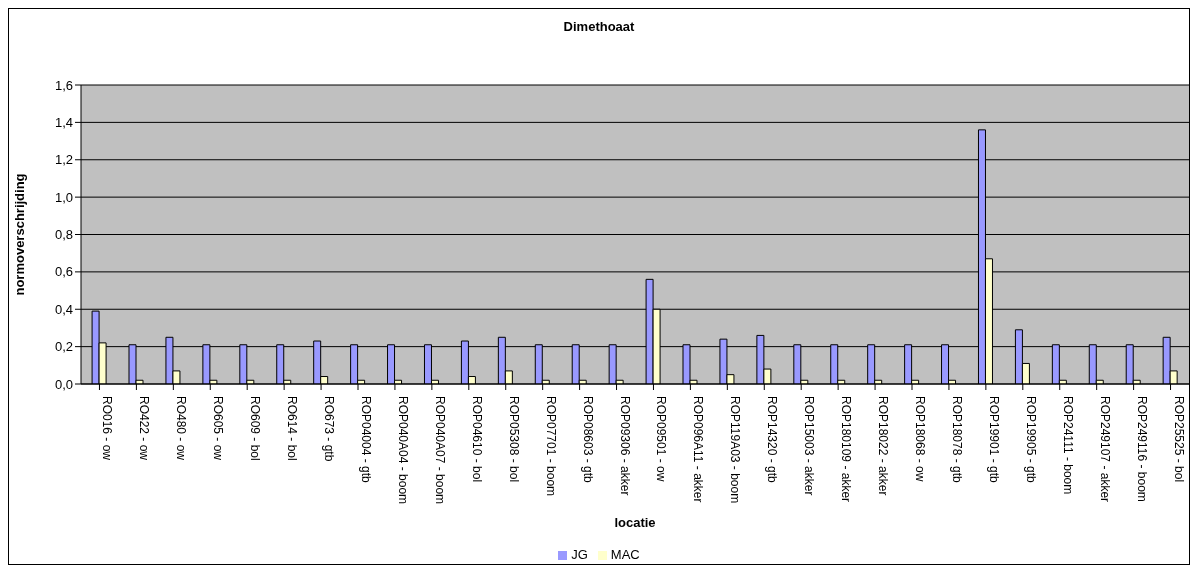  I want to click on x-tick-label: ROP15003 - akker, so click(809, 446).